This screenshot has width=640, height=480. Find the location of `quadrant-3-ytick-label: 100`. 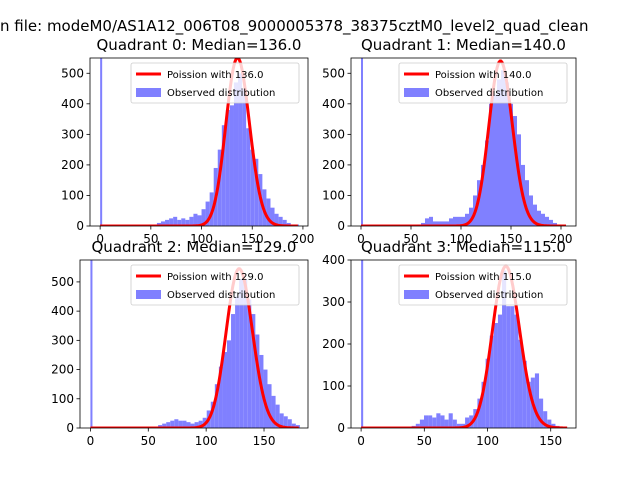

quadrant-3-ytick-label: 100 is located at coordinates (333, 386).